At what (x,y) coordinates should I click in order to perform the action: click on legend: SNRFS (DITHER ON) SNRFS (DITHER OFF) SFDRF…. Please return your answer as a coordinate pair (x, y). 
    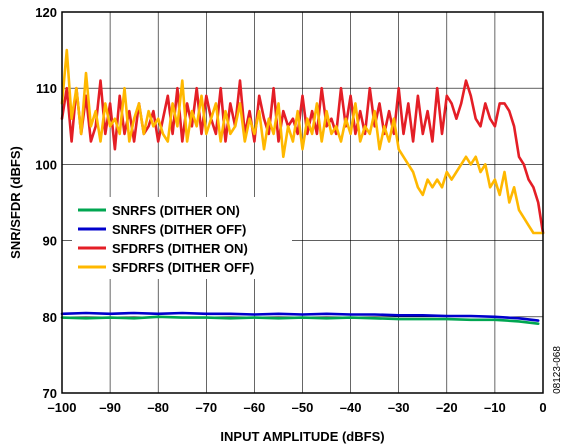
    Looking at the image, I should click on (182, 238).